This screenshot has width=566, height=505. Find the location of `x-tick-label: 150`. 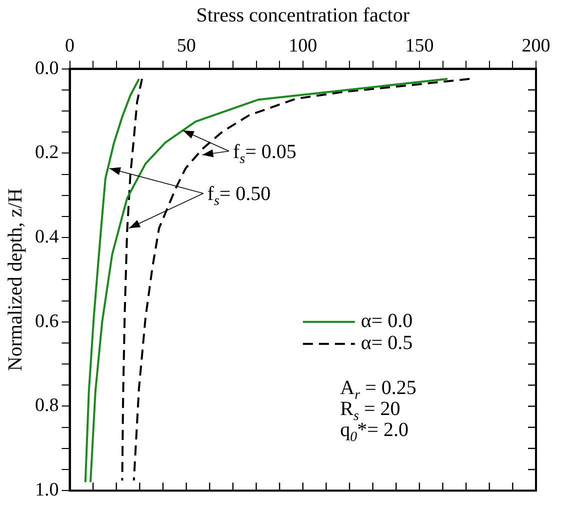

x-tick-label: 150 is located at coordinates (419, 45).